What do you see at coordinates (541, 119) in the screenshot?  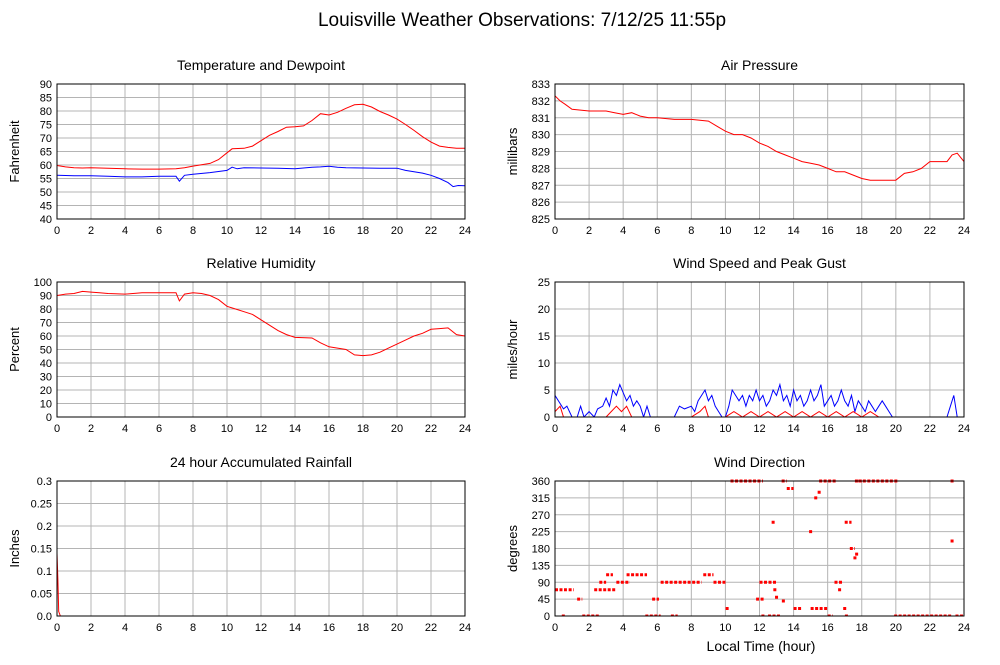 I see `y-tick-label: 831` at bounding box center [541, 119].